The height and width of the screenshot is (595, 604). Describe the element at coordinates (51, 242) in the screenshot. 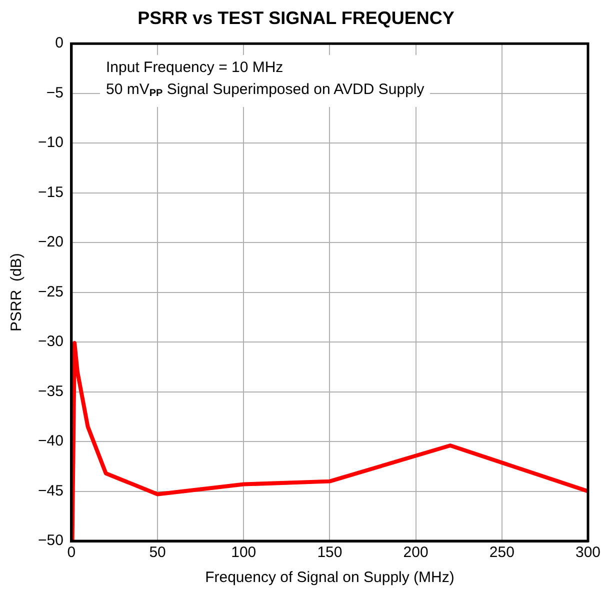

I see `y-tick-label: −20` at that location.